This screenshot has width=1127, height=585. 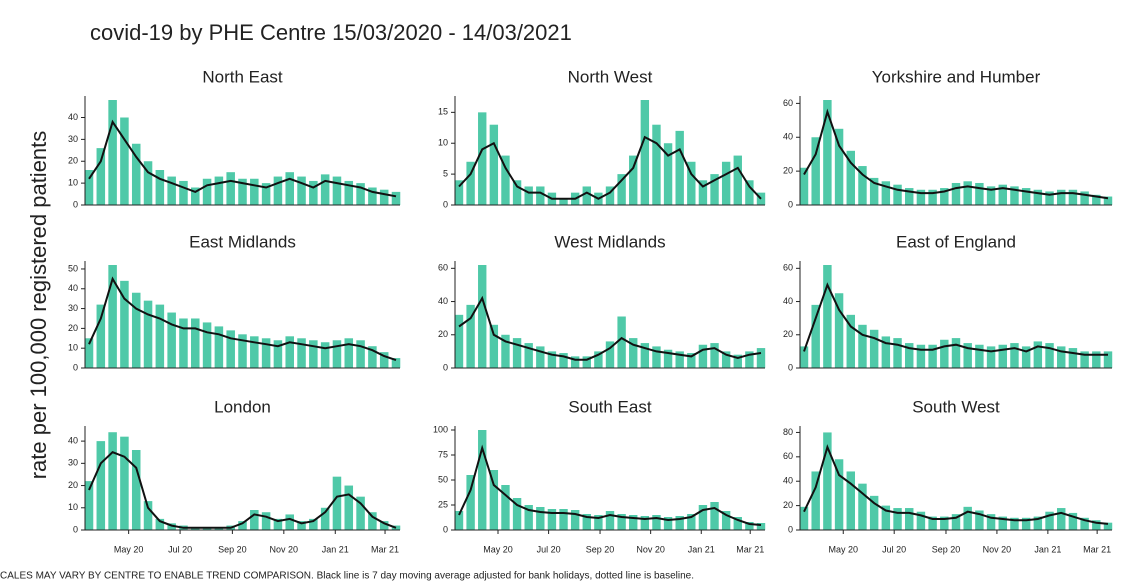 I want to click on y-tick-label: 25, so click(x=443, y=504).